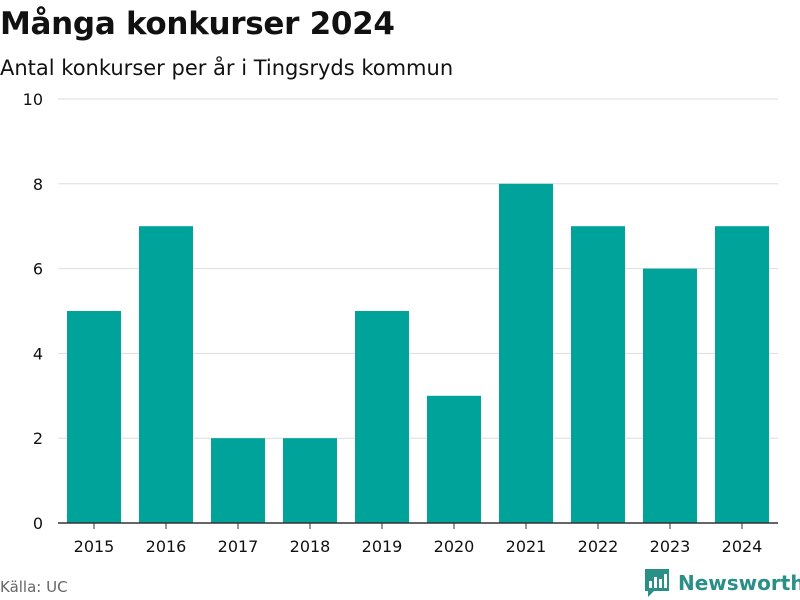 This screenshot has height=600, width=800. What do you see at coordinates (38, 523) in the screenshot?
I see `y-tick-label: 0` at bounding box center [38, 523].